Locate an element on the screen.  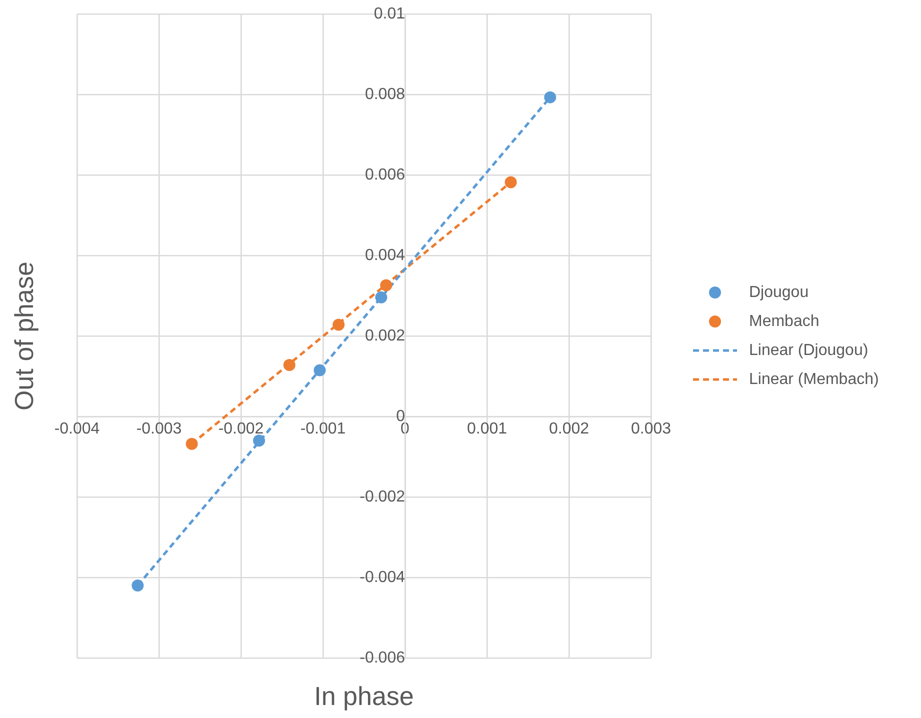
y-tick-label: 0.01 is located at coordinates (390, 13).